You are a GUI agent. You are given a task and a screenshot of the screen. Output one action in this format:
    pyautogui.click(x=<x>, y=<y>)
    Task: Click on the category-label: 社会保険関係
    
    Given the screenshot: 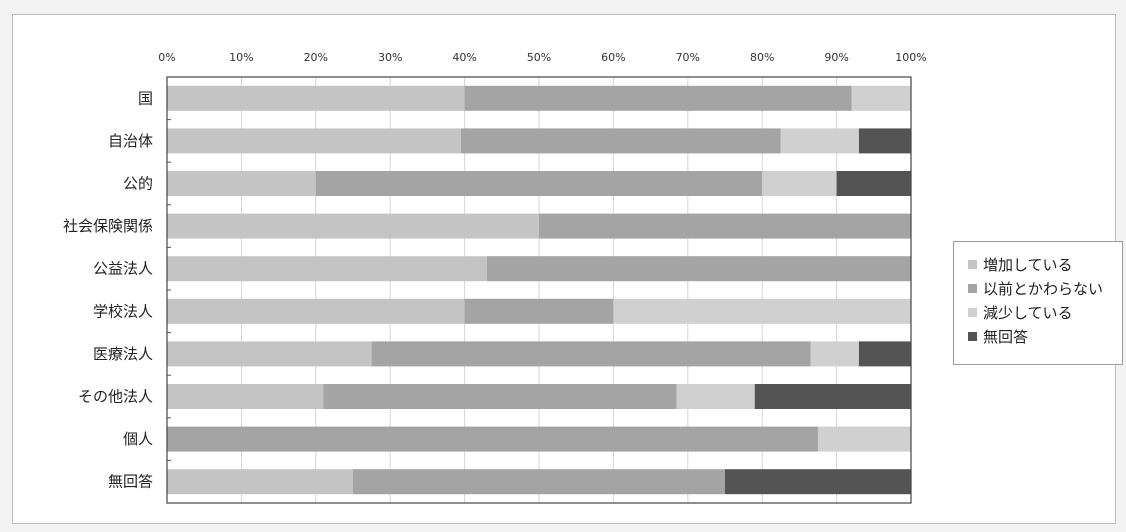 What is the action you would take?
    pyautogui.click(x=108, y=226)
    